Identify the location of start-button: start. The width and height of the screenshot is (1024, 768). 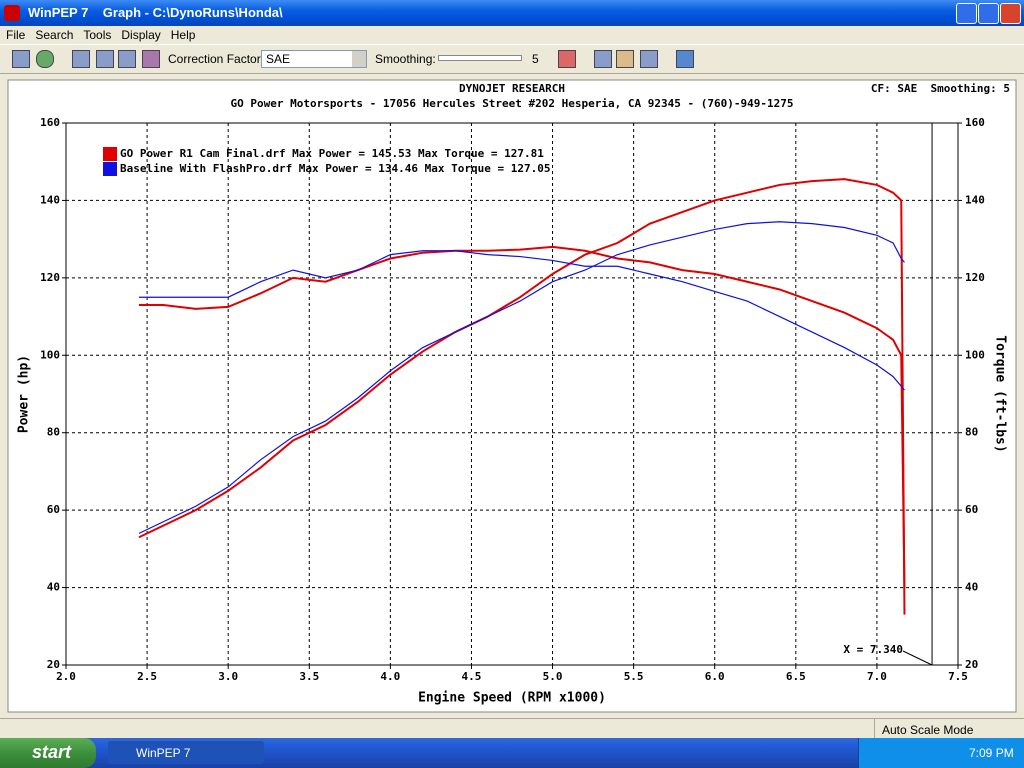
(48, 753).